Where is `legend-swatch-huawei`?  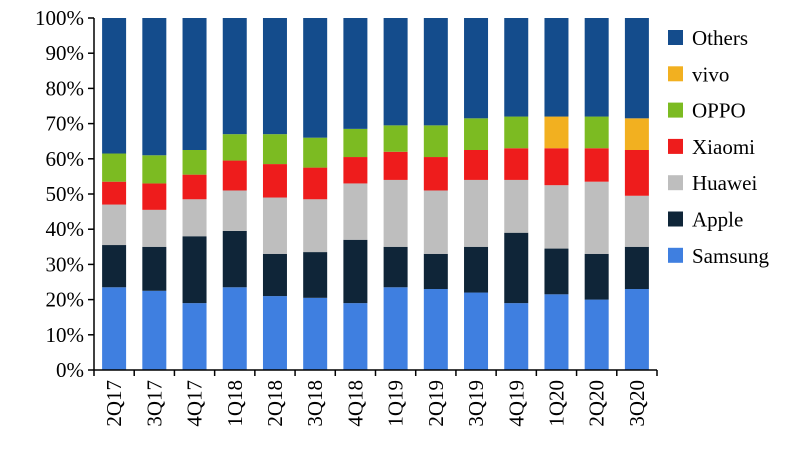 legend-swatch-huawei is located at coordinates (675, 183).